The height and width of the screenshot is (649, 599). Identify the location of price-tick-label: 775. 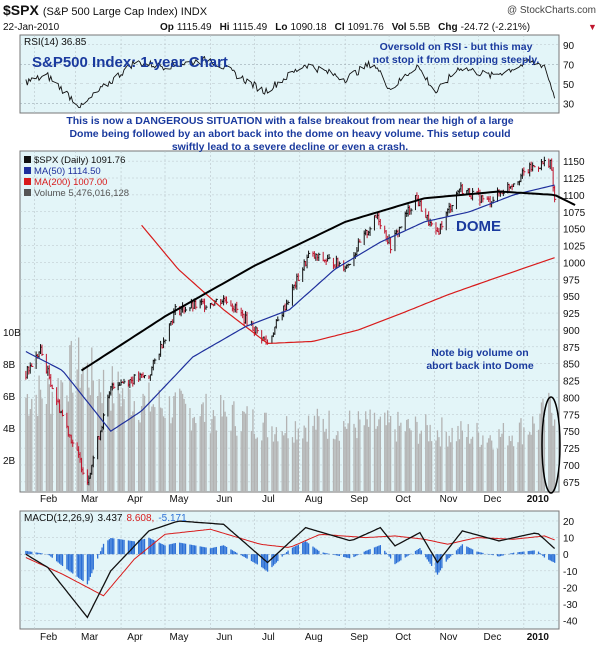
(571, 415).